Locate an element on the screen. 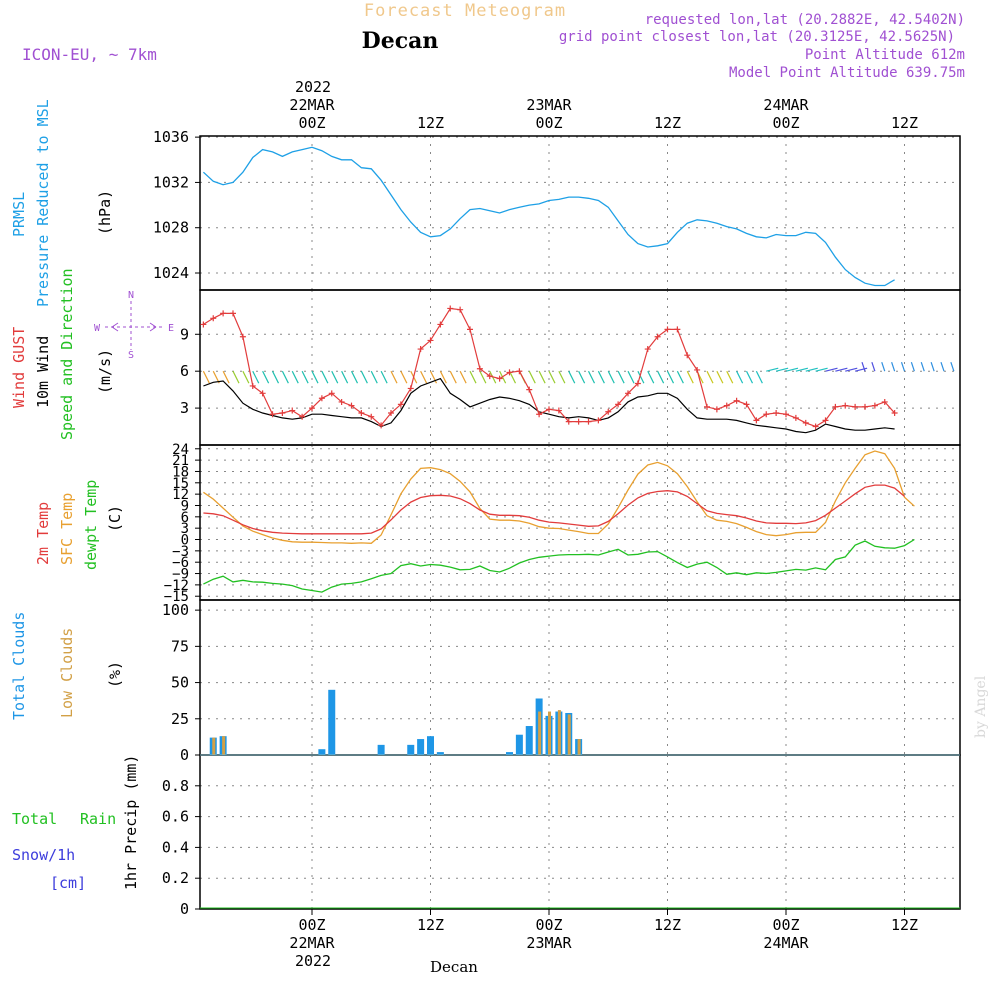  y-tick-label: 0.8 is located at coordinates (175, 786).